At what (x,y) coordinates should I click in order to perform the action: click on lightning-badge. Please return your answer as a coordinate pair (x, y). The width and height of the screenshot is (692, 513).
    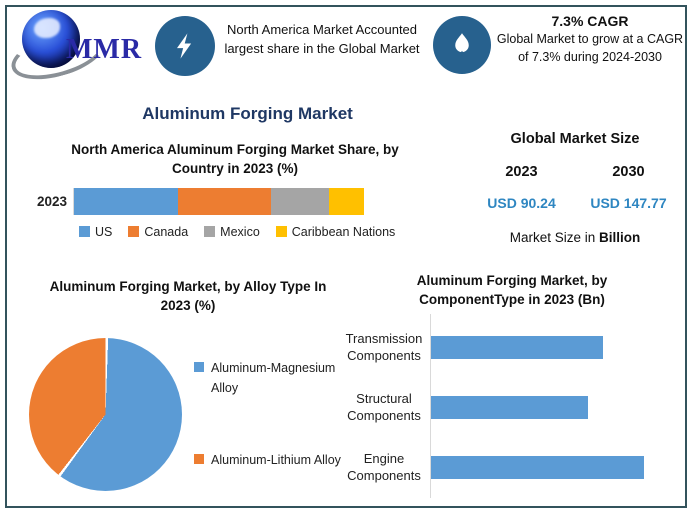
    Looking at the image, I should click on (185, 46).